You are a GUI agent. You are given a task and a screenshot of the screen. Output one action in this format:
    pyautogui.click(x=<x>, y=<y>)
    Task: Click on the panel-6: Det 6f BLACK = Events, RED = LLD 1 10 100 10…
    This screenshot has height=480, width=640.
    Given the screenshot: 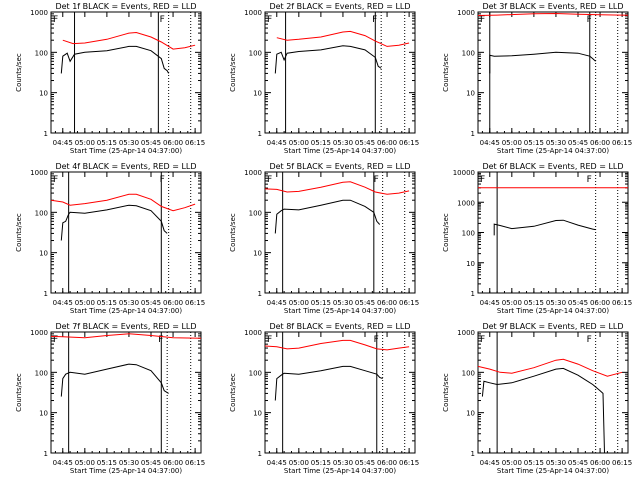 What is the action you would take?
    pyautogui.click(x=537, y=238)
    